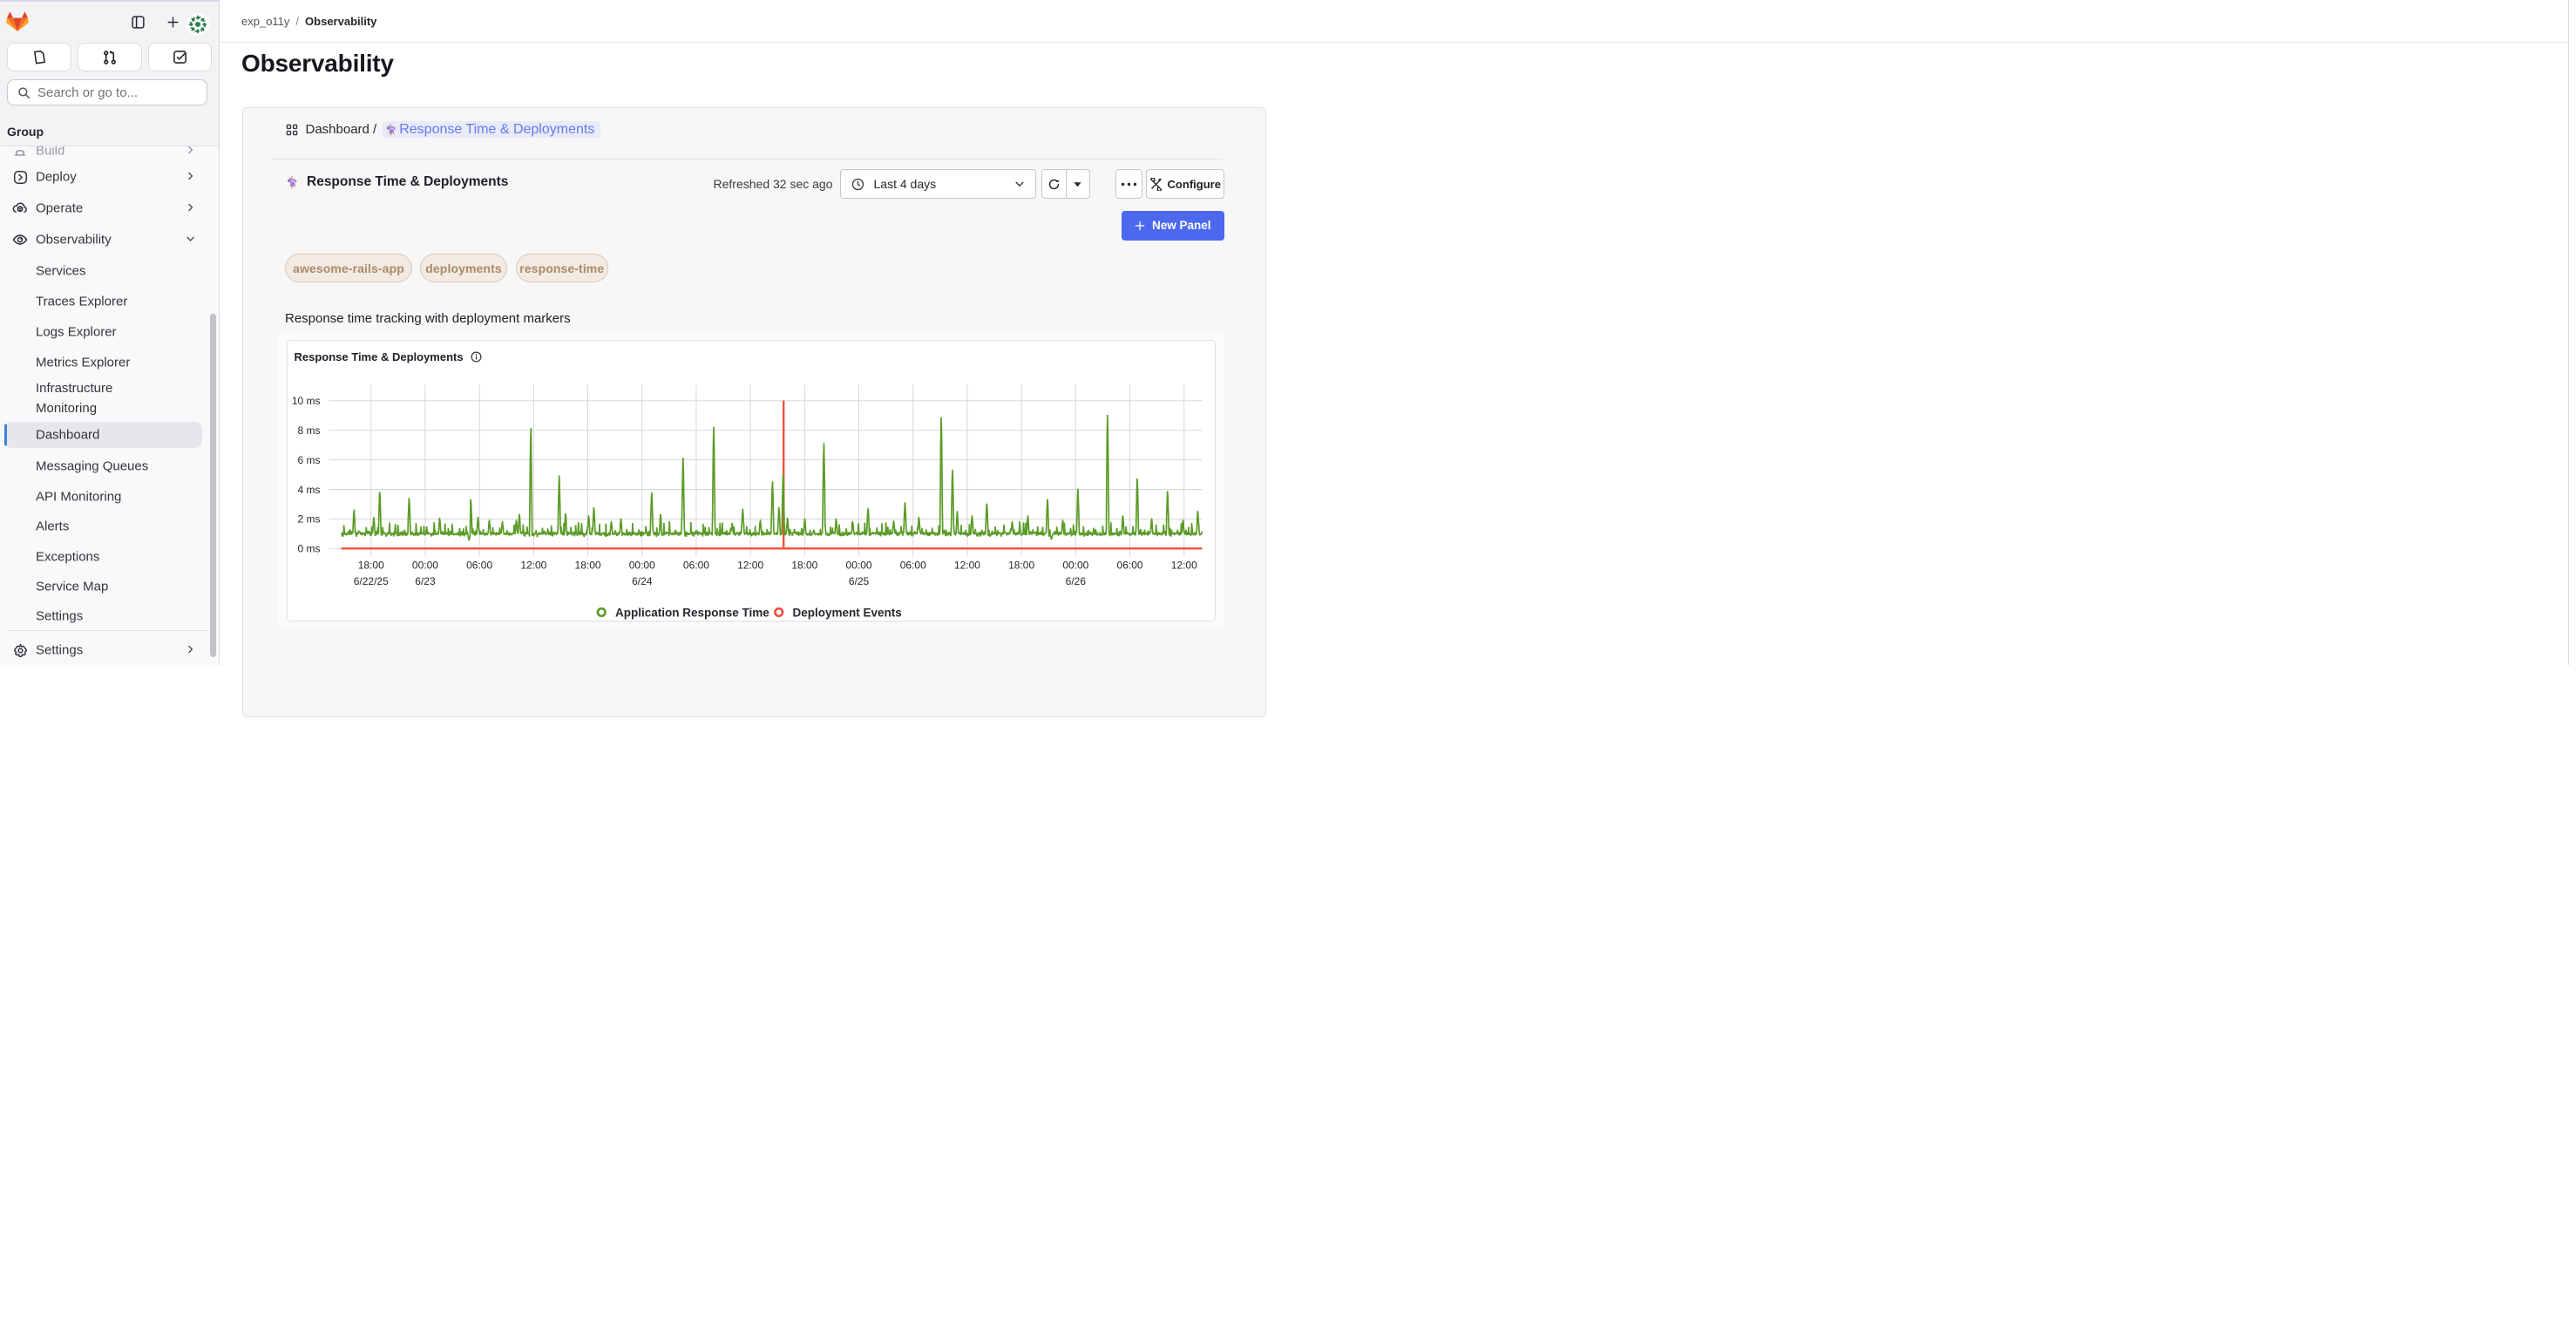 This screenshot has width=2576, height=1330. I want to click on svg-text: 8 ms, so click(309, 430).